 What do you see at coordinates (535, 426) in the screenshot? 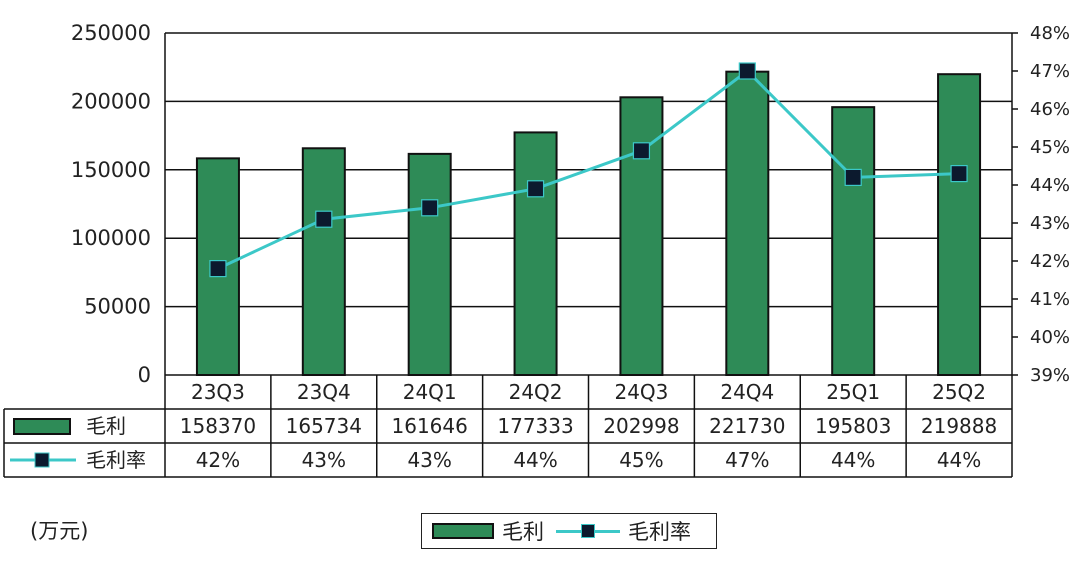
I see `table-cell: 177333` at bounding box center [535, 426].